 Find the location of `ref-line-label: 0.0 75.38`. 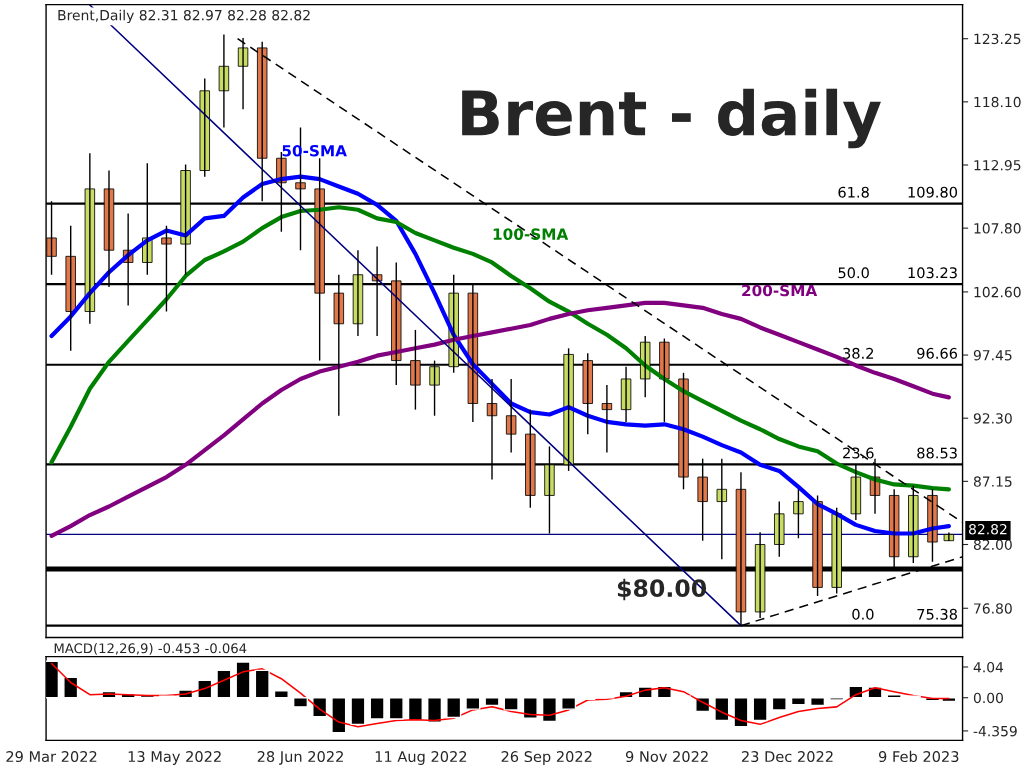

ref-line-label: 0.0 75.38 is located at coordinates (904, 614).